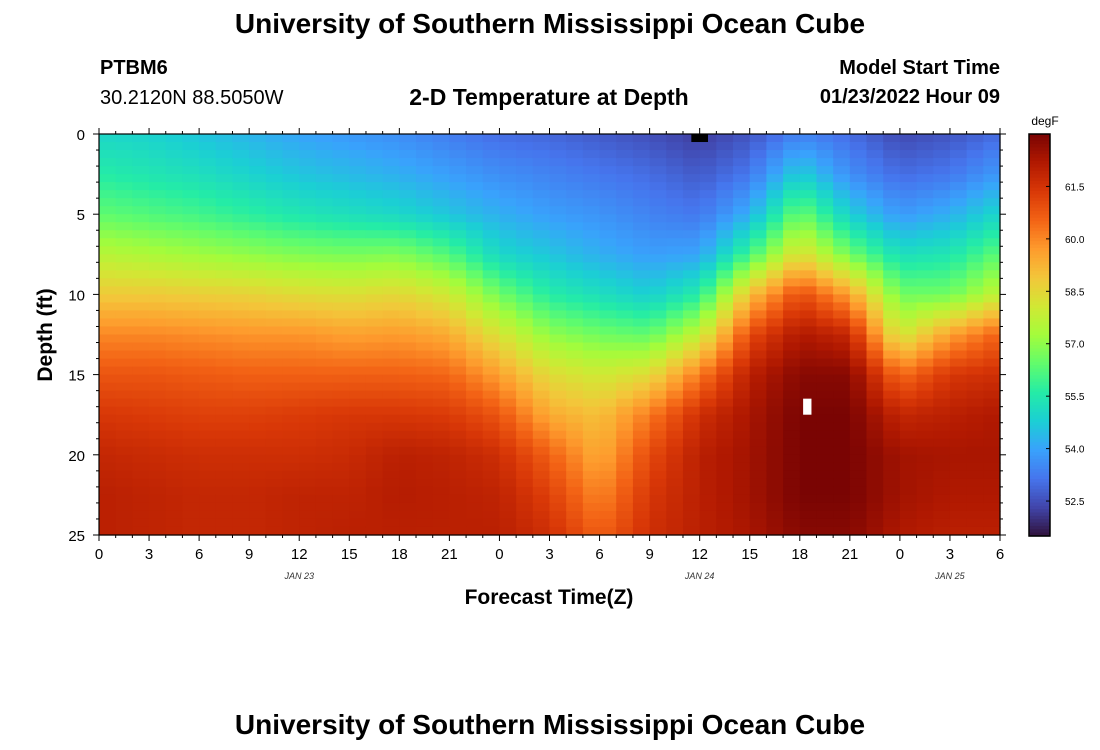 This screenshot has width=1100, height=750. I want to click on date-labels: JAN 23 JAN 24 JAN 25, so click(624, 576).